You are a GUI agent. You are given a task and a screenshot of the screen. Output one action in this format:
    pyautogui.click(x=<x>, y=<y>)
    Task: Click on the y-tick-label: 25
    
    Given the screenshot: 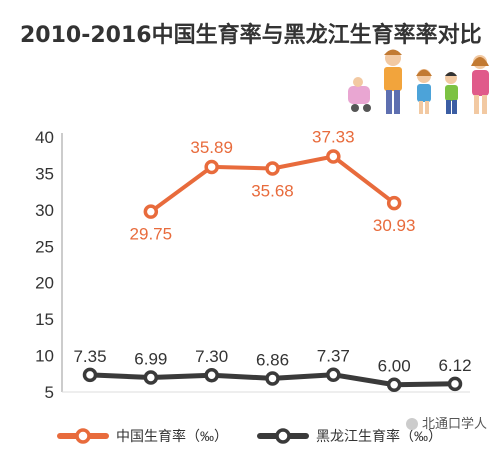 What is the action you would take?
    pyautogui.click(x=44, y=246)
    